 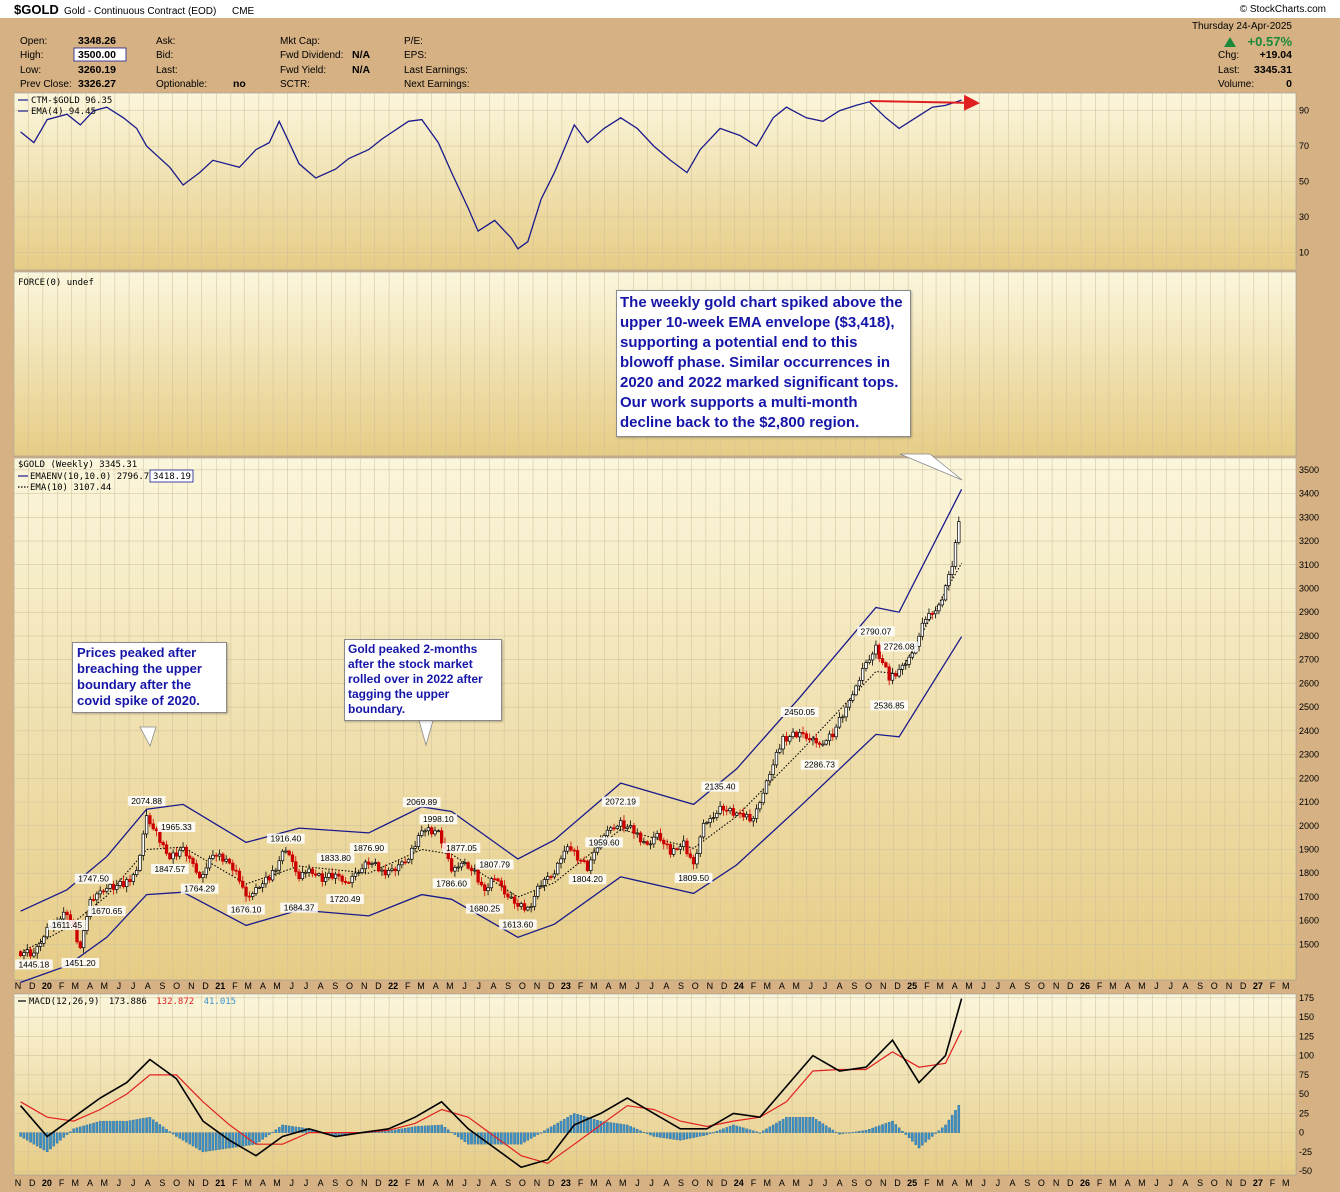 I want to click on price-data-label: 1804.20, so click(x=587, y=879).